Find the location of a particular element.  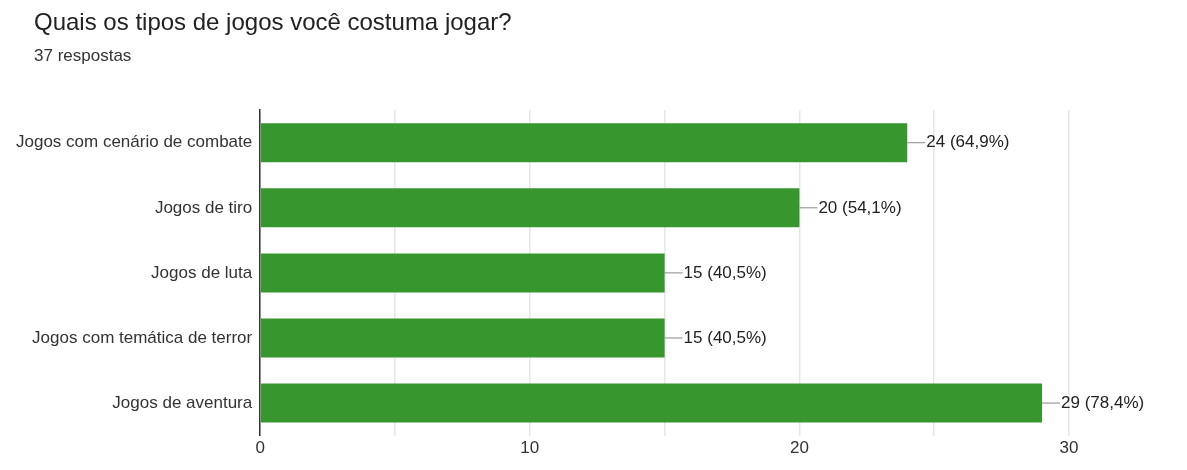

y-tick-label: Jogos de luta is located at coordinates (202, 272).